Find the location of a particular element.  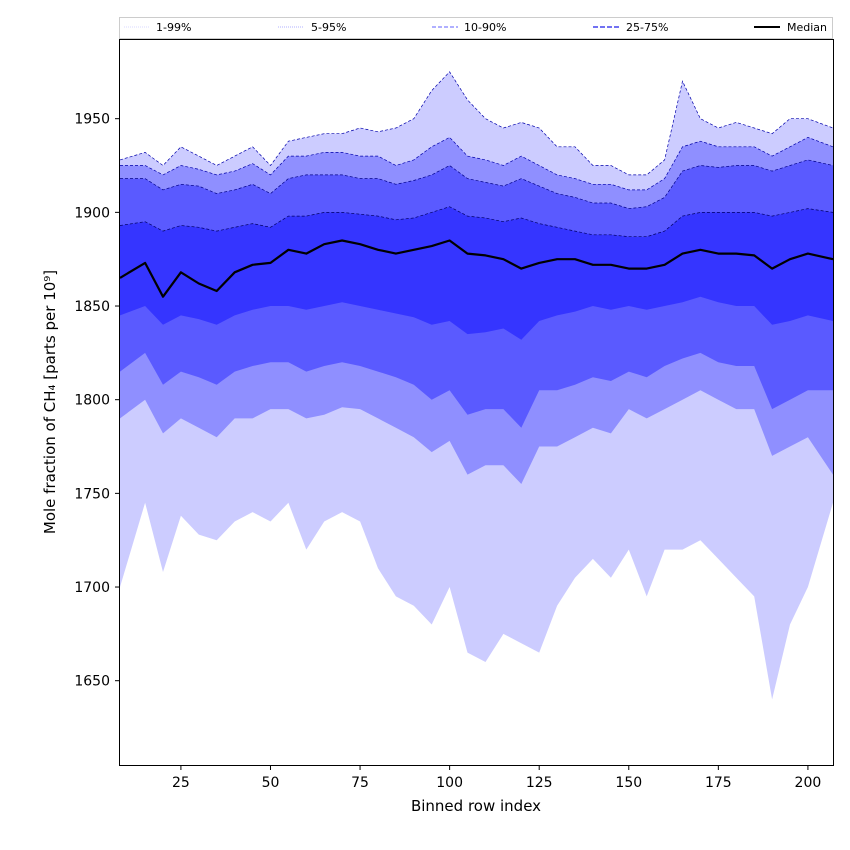

x-tick-label: 175 is located at coordinates (718, 783).